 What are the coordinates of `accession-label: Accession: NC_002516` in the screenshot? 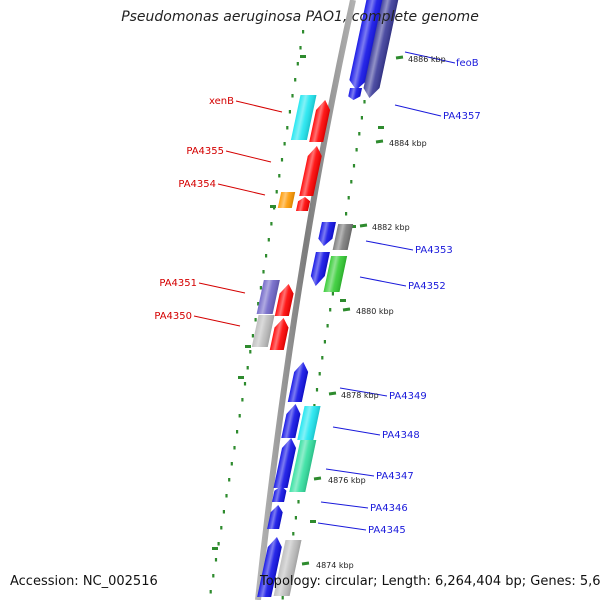 It's located at (84, 581).